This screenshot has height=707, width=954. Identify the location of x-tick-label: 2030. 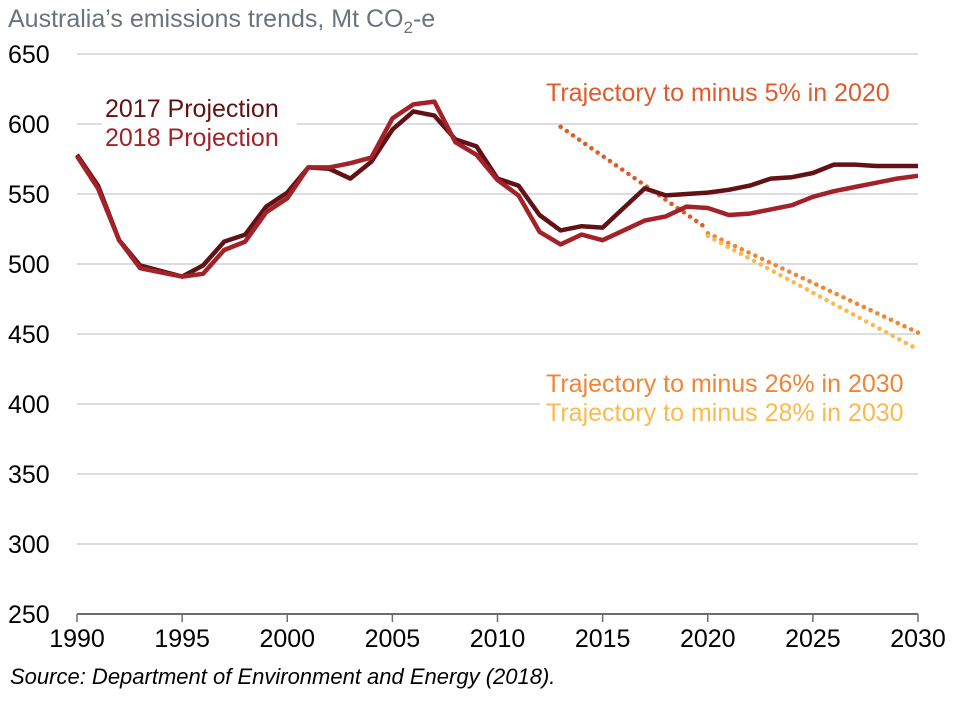
(918, 639).